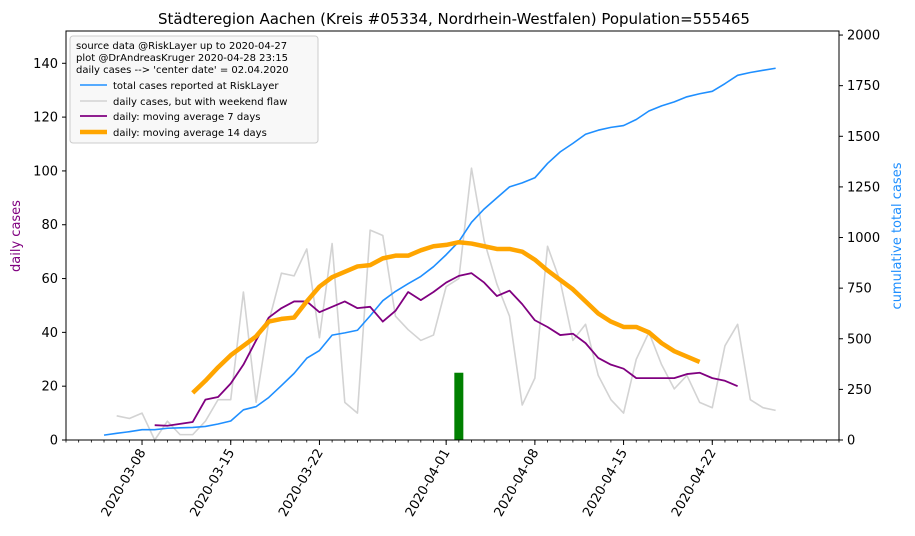  What do you see at coordinates (863, 238) in the screenshot?
I see `right-tick-label: 1000` at bounding box center [863, 238].